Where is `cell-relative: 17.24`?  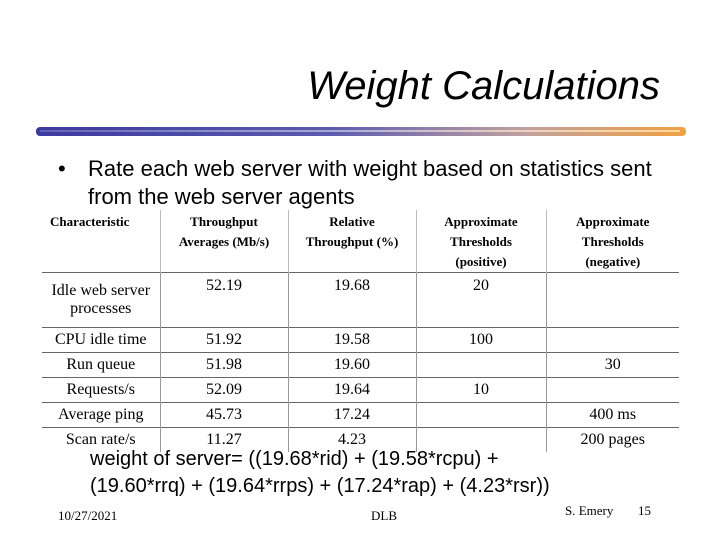
cell-relative: 17.24 is located at coordinates (352, 415).